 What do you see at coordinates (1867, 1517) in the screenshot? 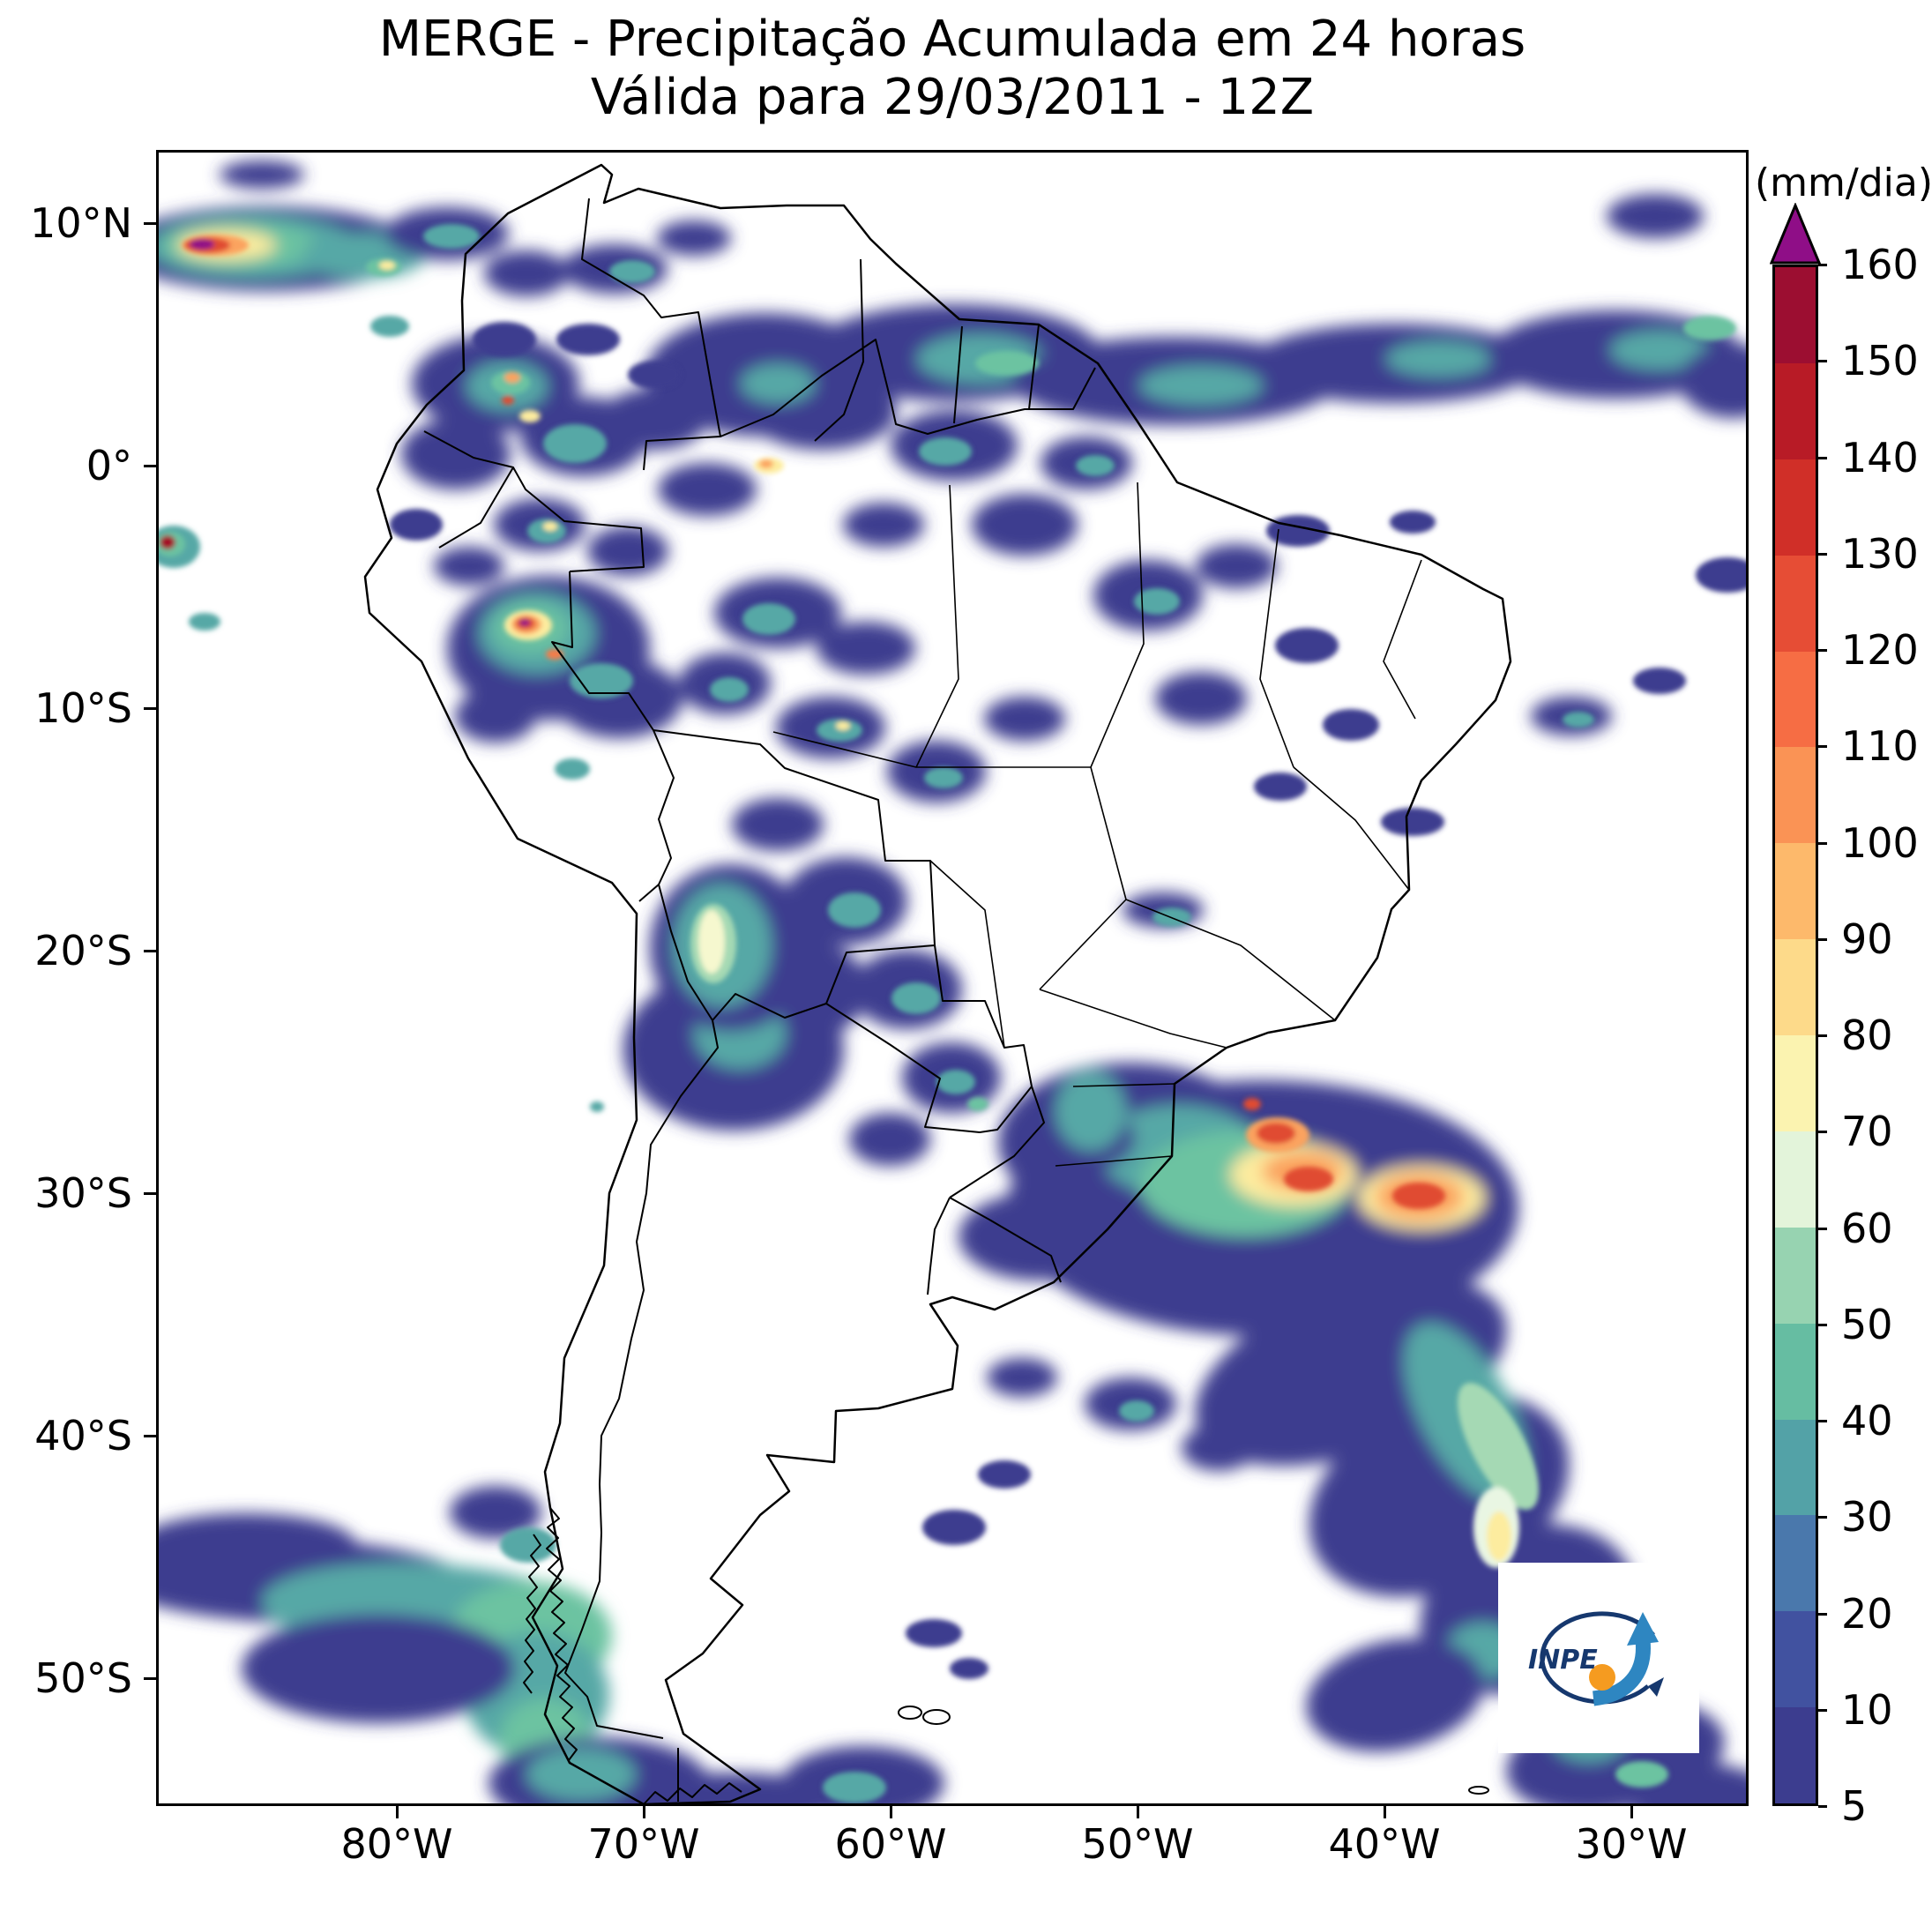
I see `colorbar-tick-label: 30` at bounding box center [1867, 1517].